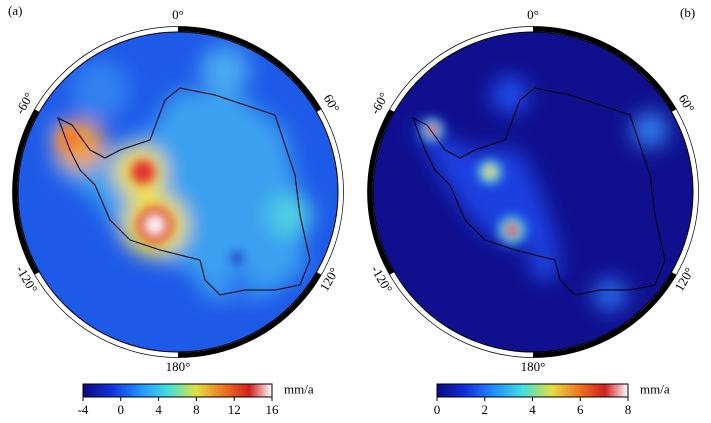 This screenshot has width=711, height=423. I want to click on panel-label: (b), so click(687, 12).